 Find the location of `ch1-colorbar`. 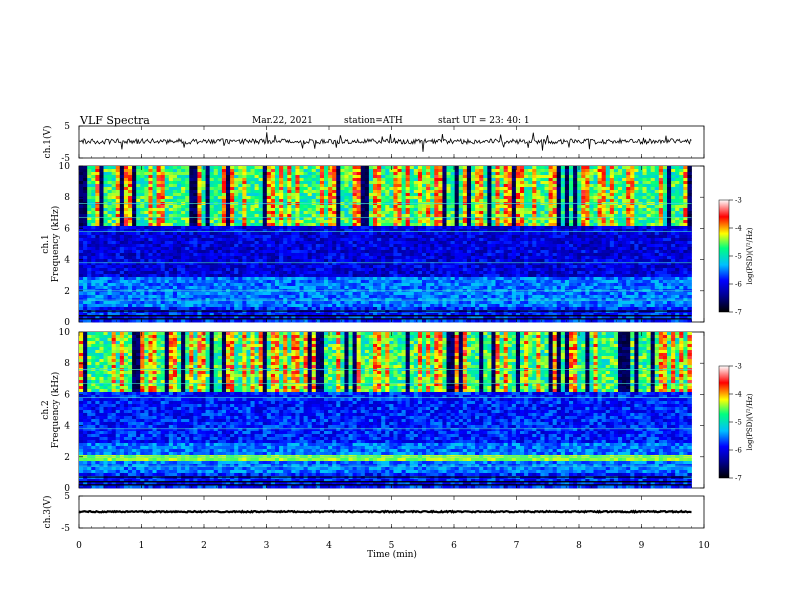

ch1-colorbar is located at coordinates (724, 256).